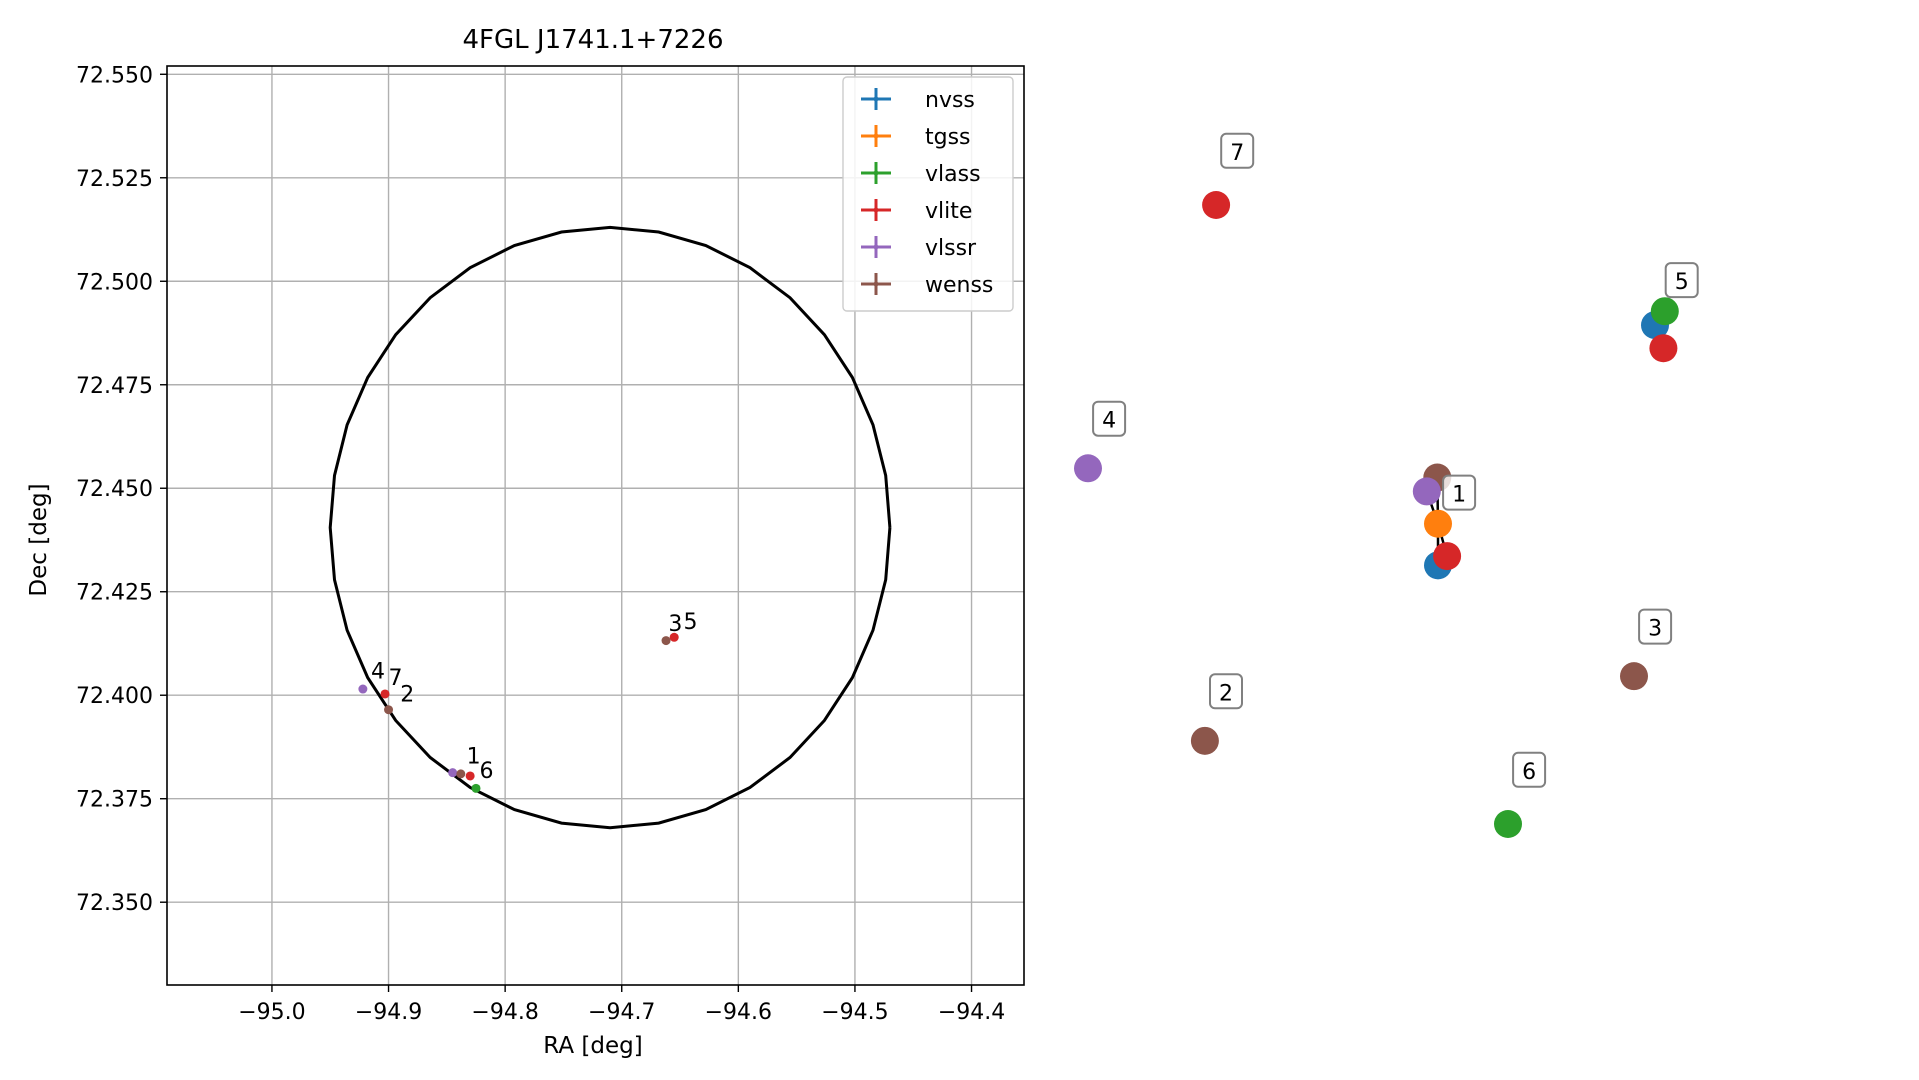 The height and width of the screenshot is (1080, 1919). What do you see at coordinates (388, 1012) in the screenshot?
I see `x-tick-label: −94.9` at bounding box center [388, 1012].